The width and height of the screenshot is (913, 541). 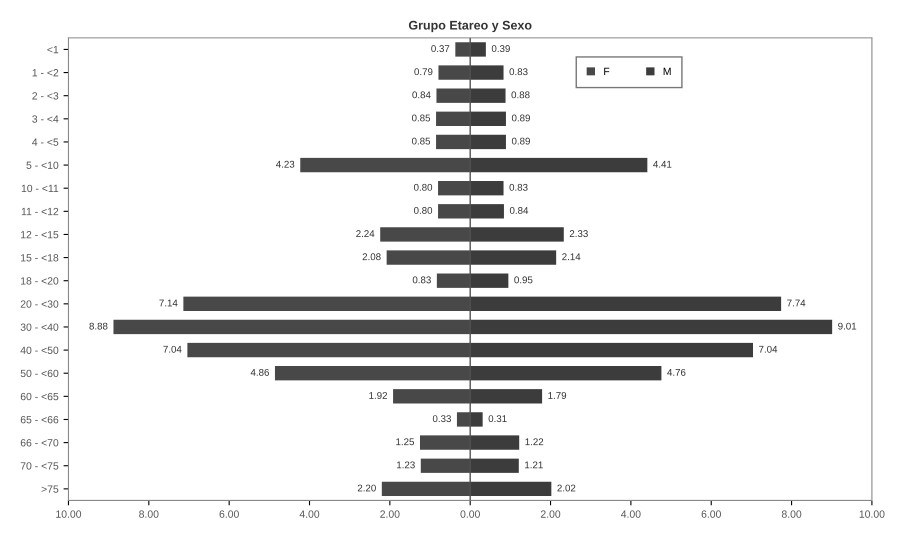 What do you see at coordinates (557, 395) in the screenshot?
I see `data-label: 1.79` at bounding box center [557, 395].